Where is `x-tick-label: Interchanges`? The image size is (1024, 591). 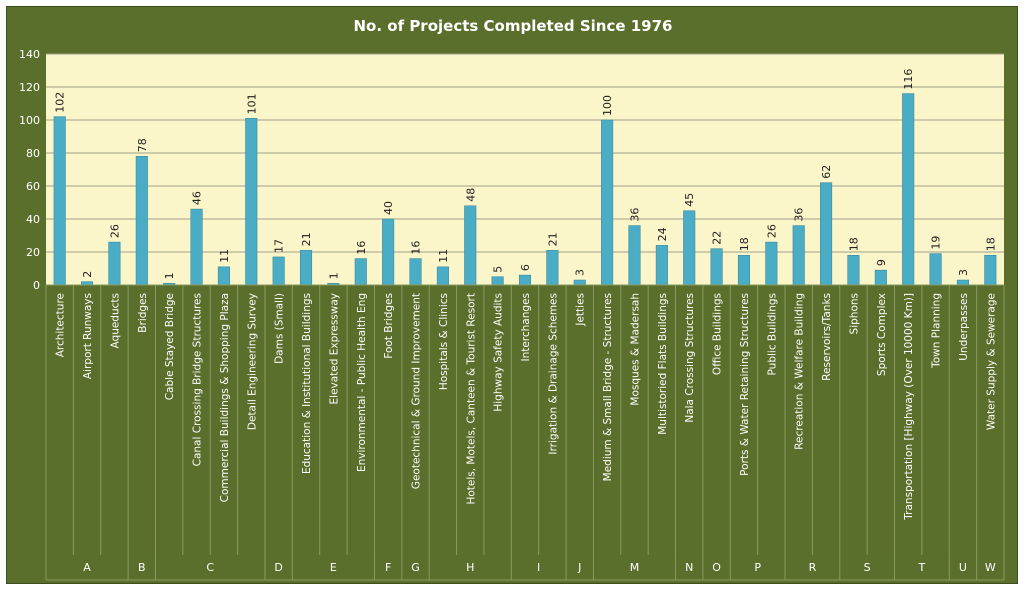 x-tick-label: Interchanges is located at coordinates (526, 327).